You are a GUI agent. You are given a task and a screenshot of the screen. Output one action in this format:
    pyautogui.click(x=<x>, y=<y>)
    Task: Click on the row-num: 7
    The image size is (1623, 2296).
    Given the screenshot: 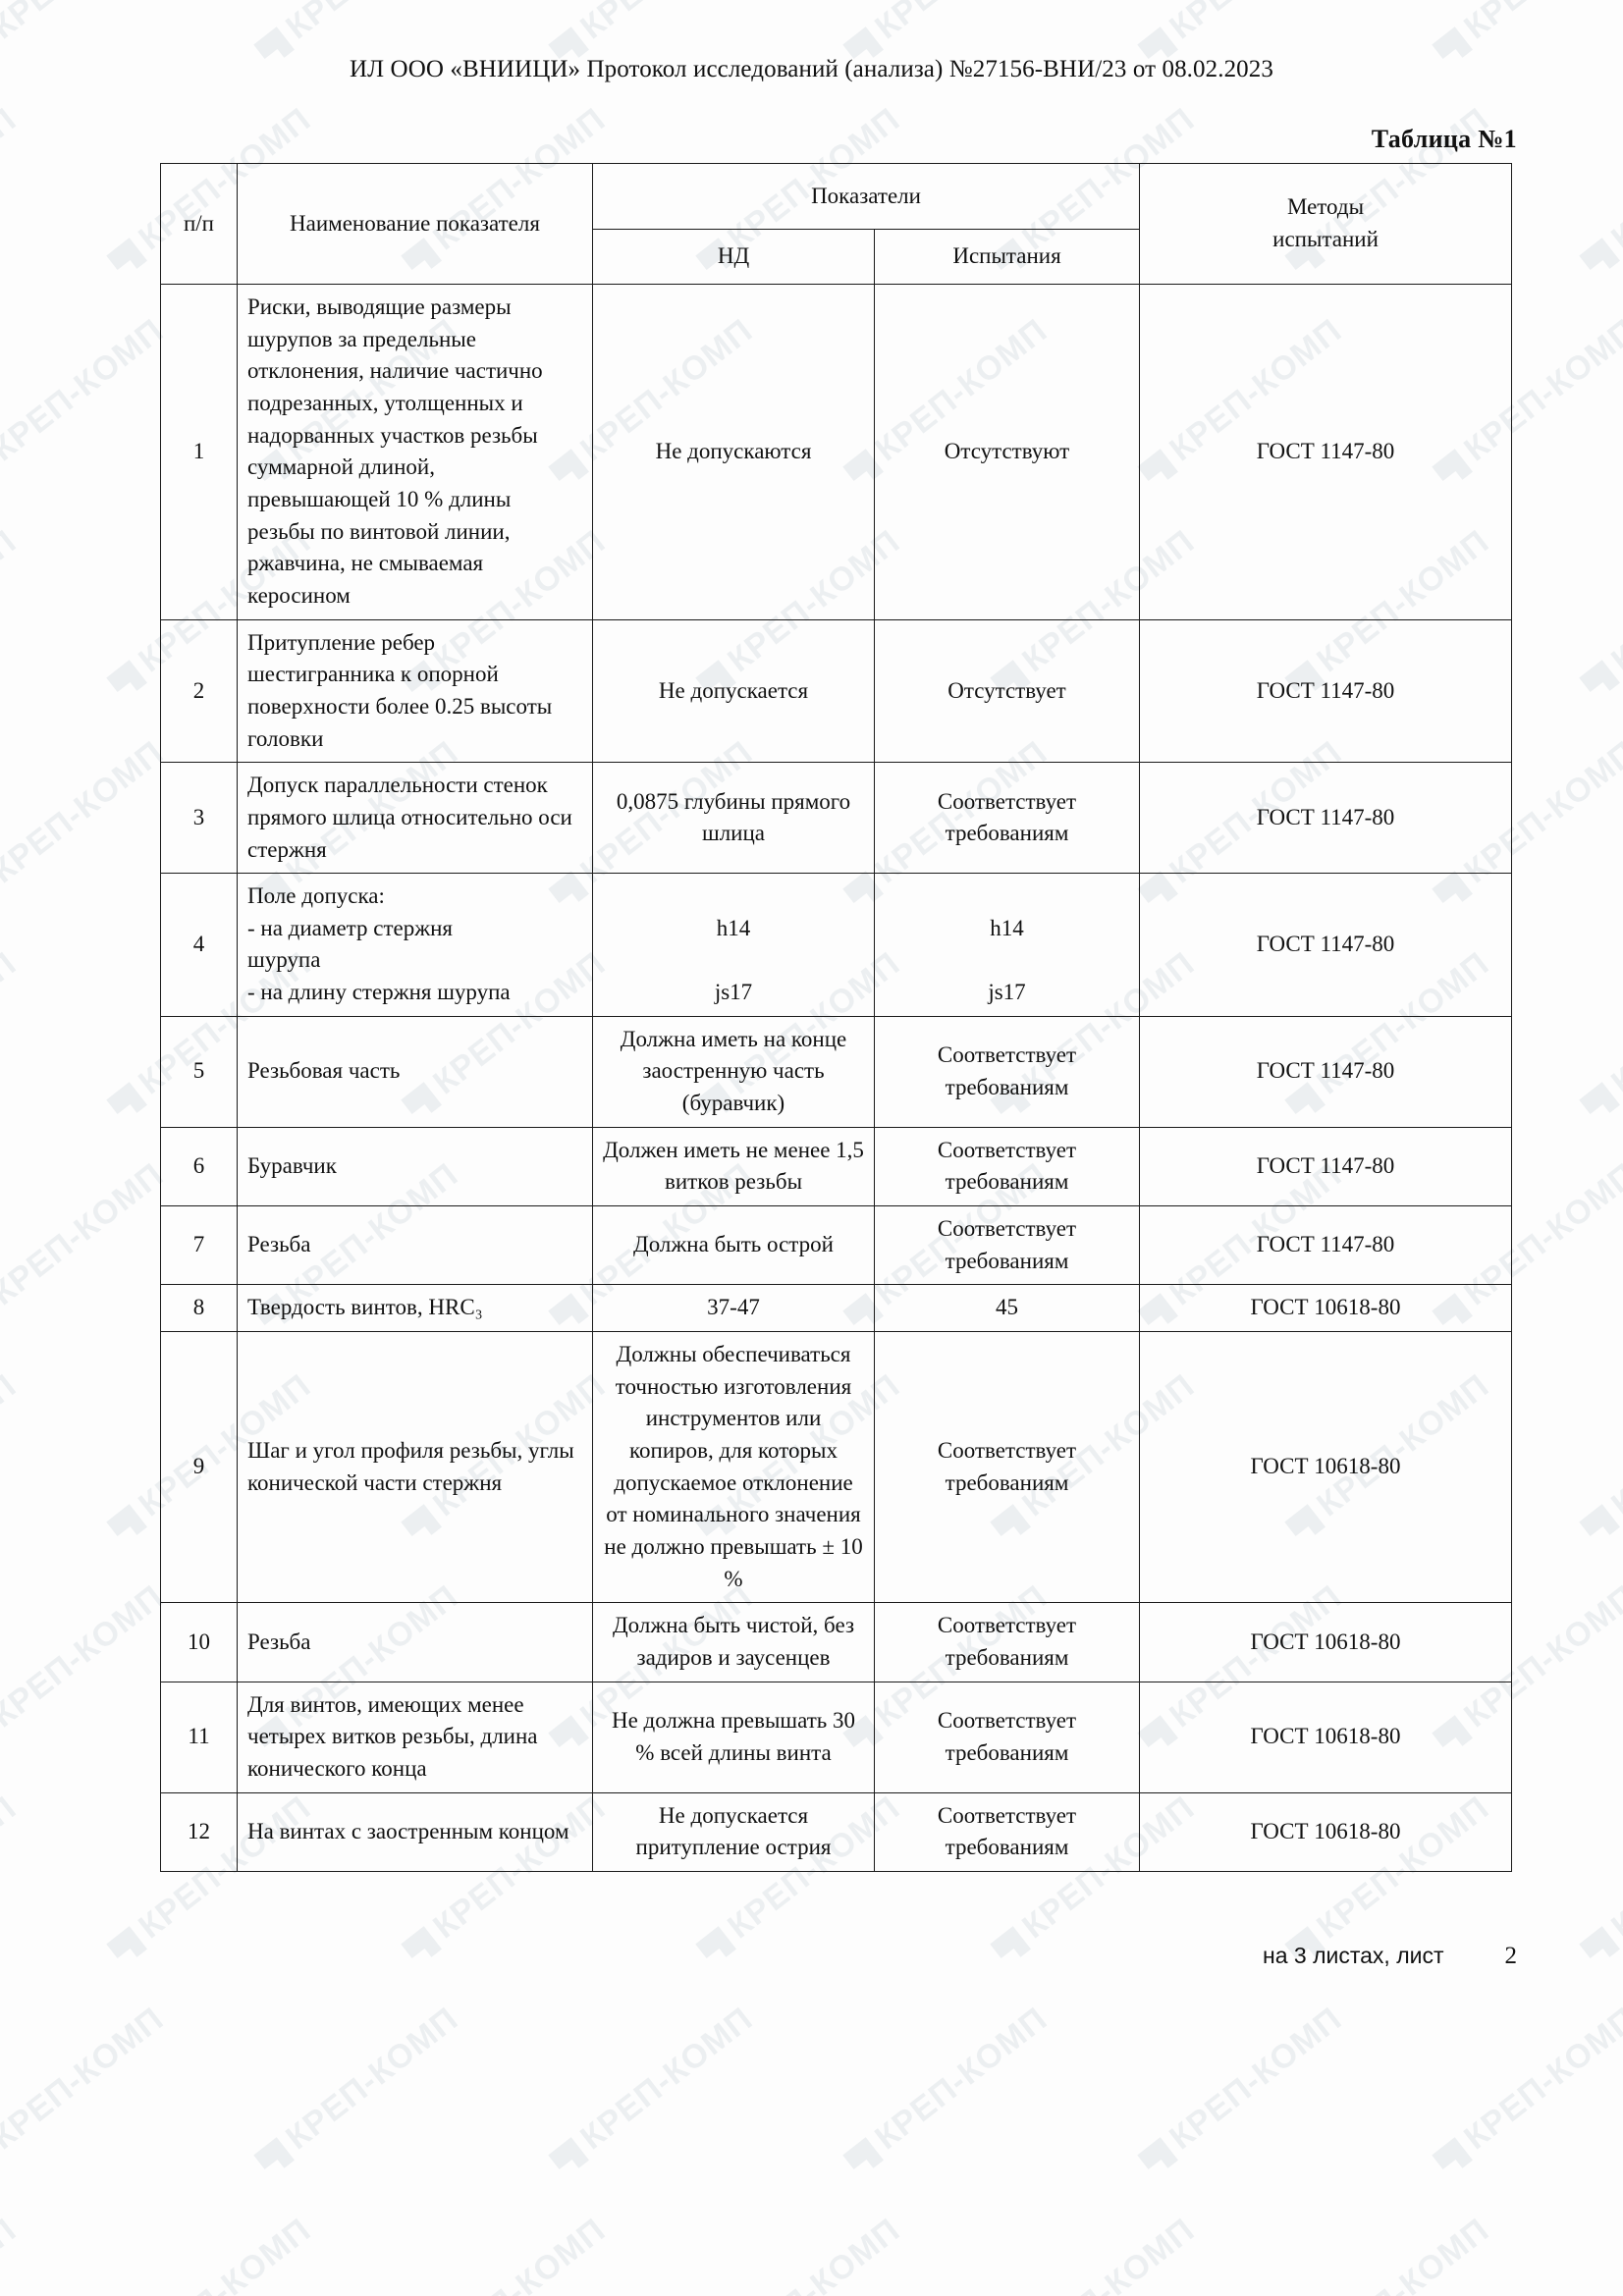 What is the action you would take?
    pyautogui.click(x=199, y=1245)
    